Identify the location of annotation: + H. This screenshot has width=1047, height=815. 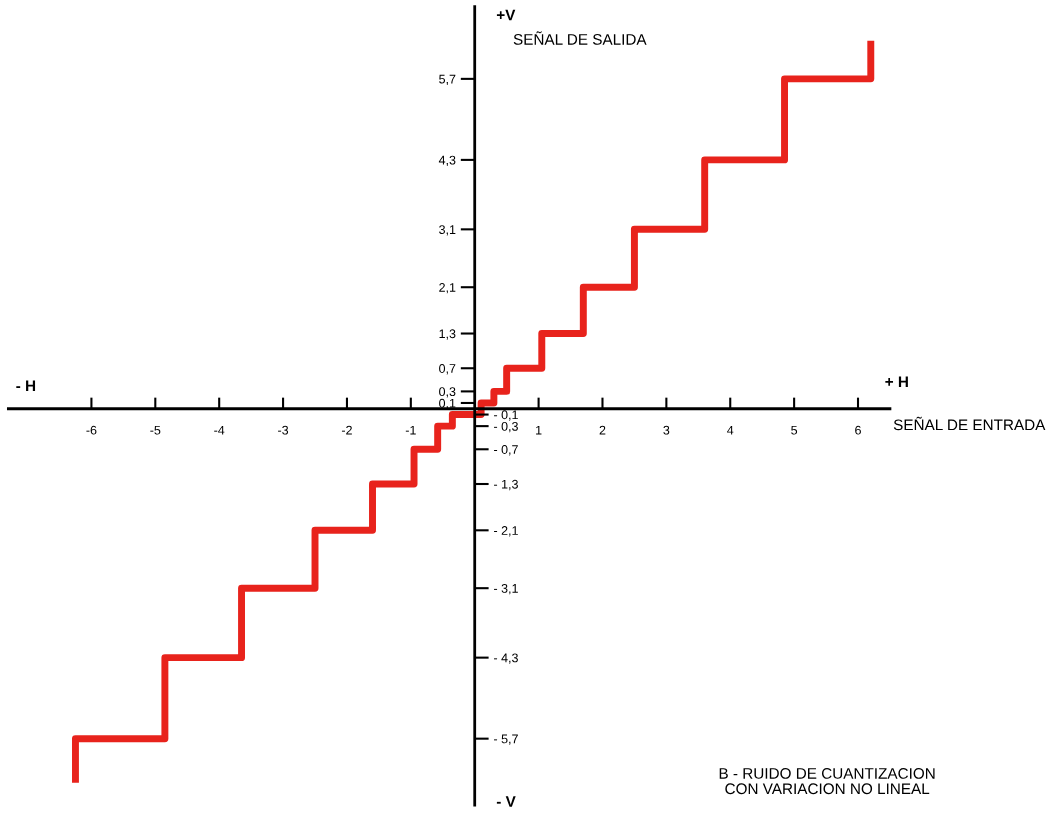
(896, 381).